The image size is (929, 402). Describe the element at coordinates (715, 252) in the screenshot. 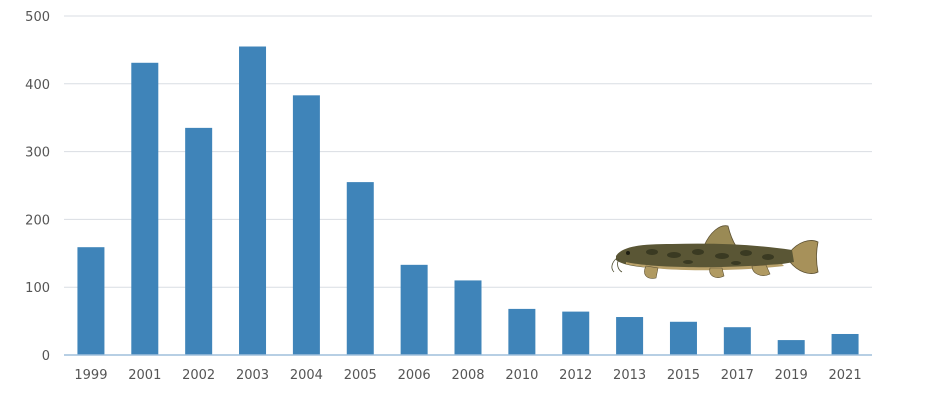

I see `loach-fish-icon` at that location.